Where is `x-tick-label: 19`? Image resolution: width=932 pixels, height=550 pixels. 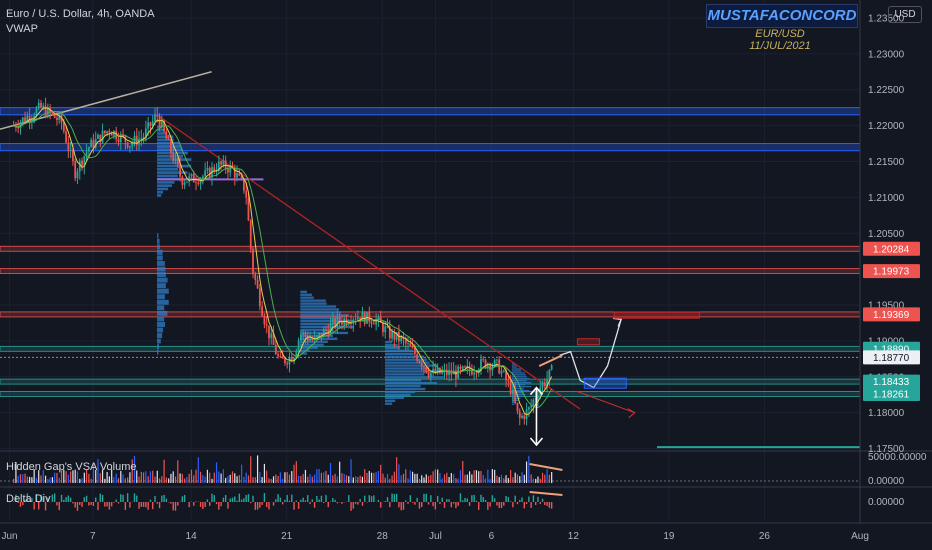
x-tick-label: 19 is located at coordinates (669, 536).